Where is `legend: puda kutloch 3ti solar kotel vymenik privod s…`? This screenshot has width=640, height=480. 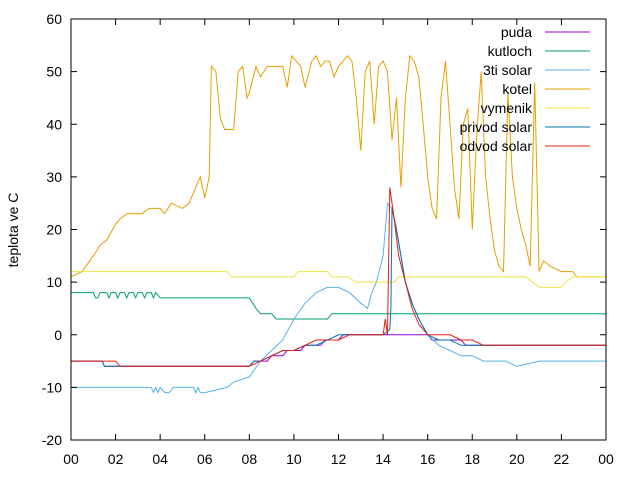 legend: puda kutloch 3ti solar kotel vymenik privod s… is located at coordinates (525, 89).